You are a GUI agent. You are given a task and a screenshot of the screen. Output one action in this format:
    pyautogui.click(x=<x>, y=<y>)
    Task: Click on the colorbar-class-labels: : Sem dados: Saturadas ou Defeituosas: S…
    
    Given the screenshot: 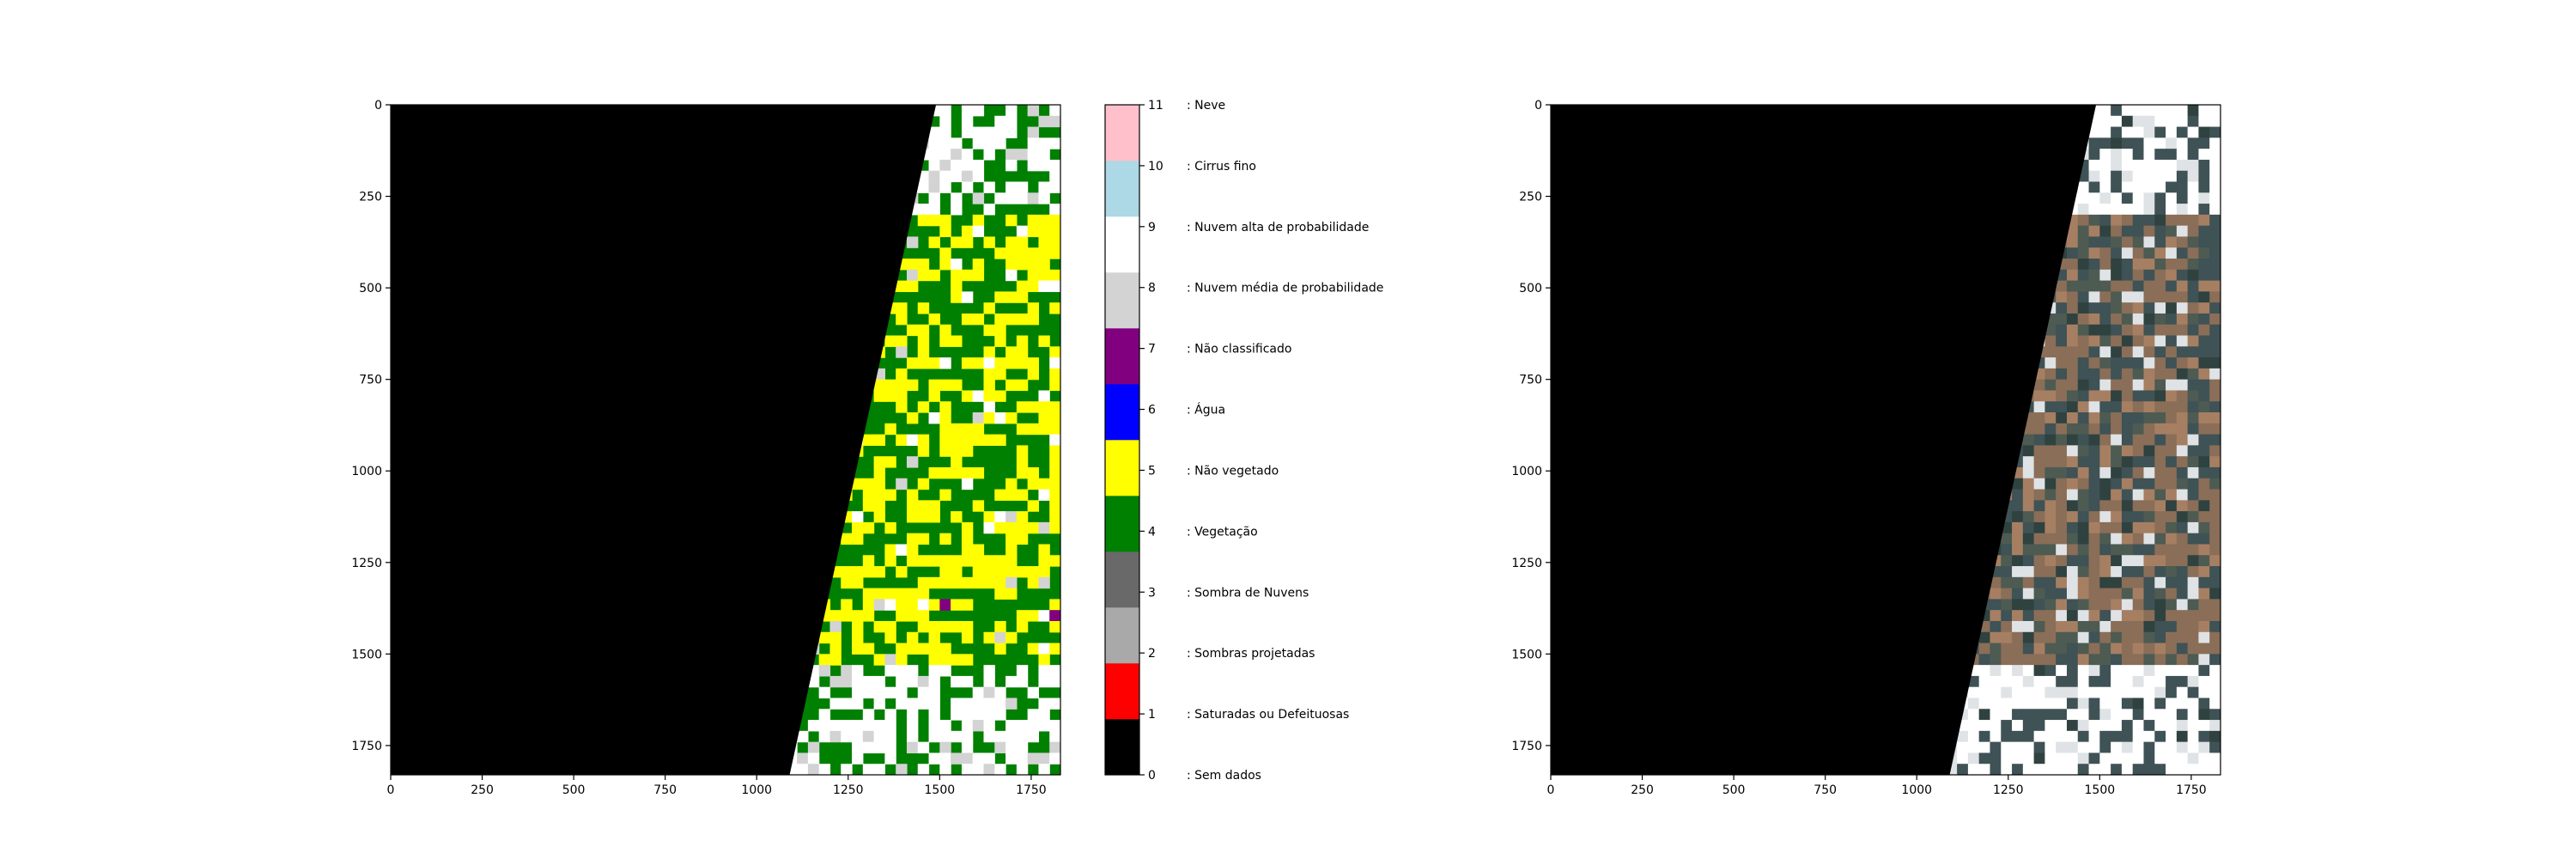 What is the action you would take?
    pyautogui.click(x=1285, y=441)
    